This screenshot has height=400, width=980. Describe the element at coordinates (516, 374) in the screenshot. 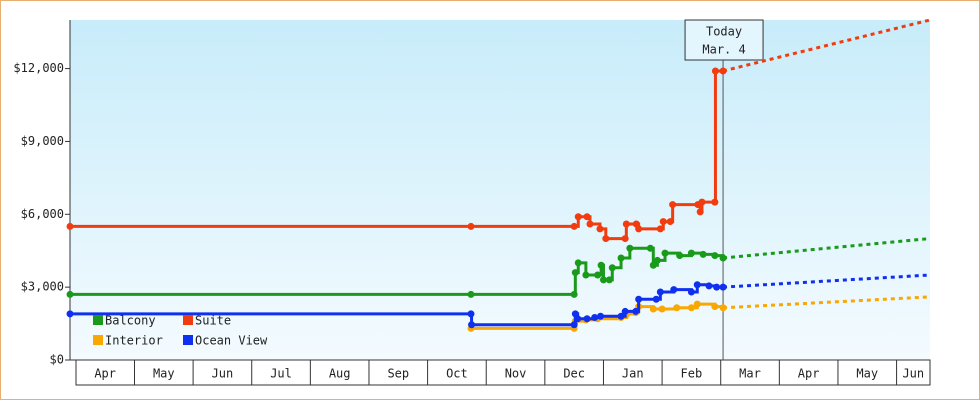

I see `x-tick-label: Nov` at that location.